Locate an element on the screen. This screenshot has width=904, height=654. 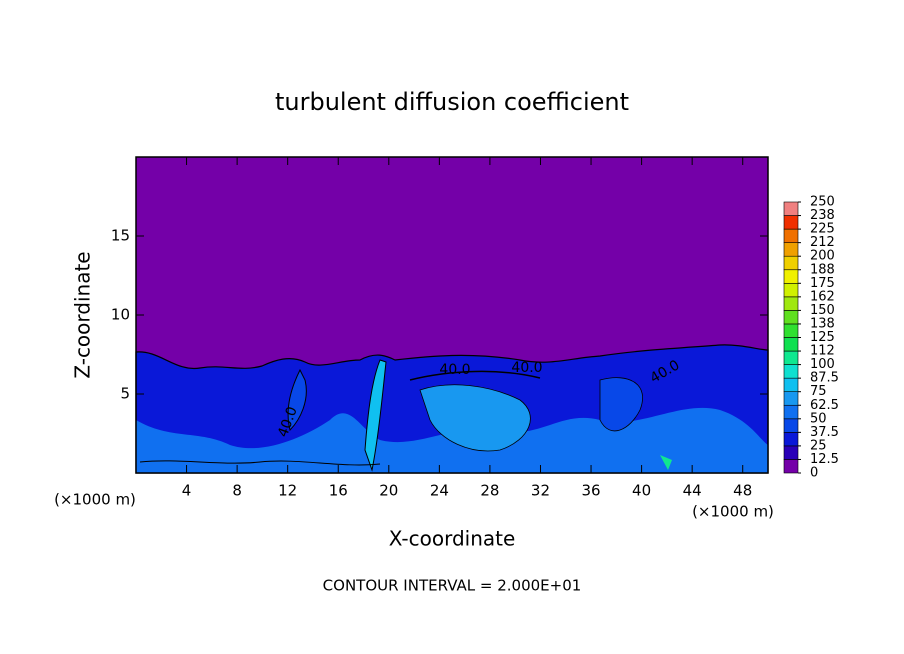
y-tick-label: 5 is located at coordinates (125, 394).